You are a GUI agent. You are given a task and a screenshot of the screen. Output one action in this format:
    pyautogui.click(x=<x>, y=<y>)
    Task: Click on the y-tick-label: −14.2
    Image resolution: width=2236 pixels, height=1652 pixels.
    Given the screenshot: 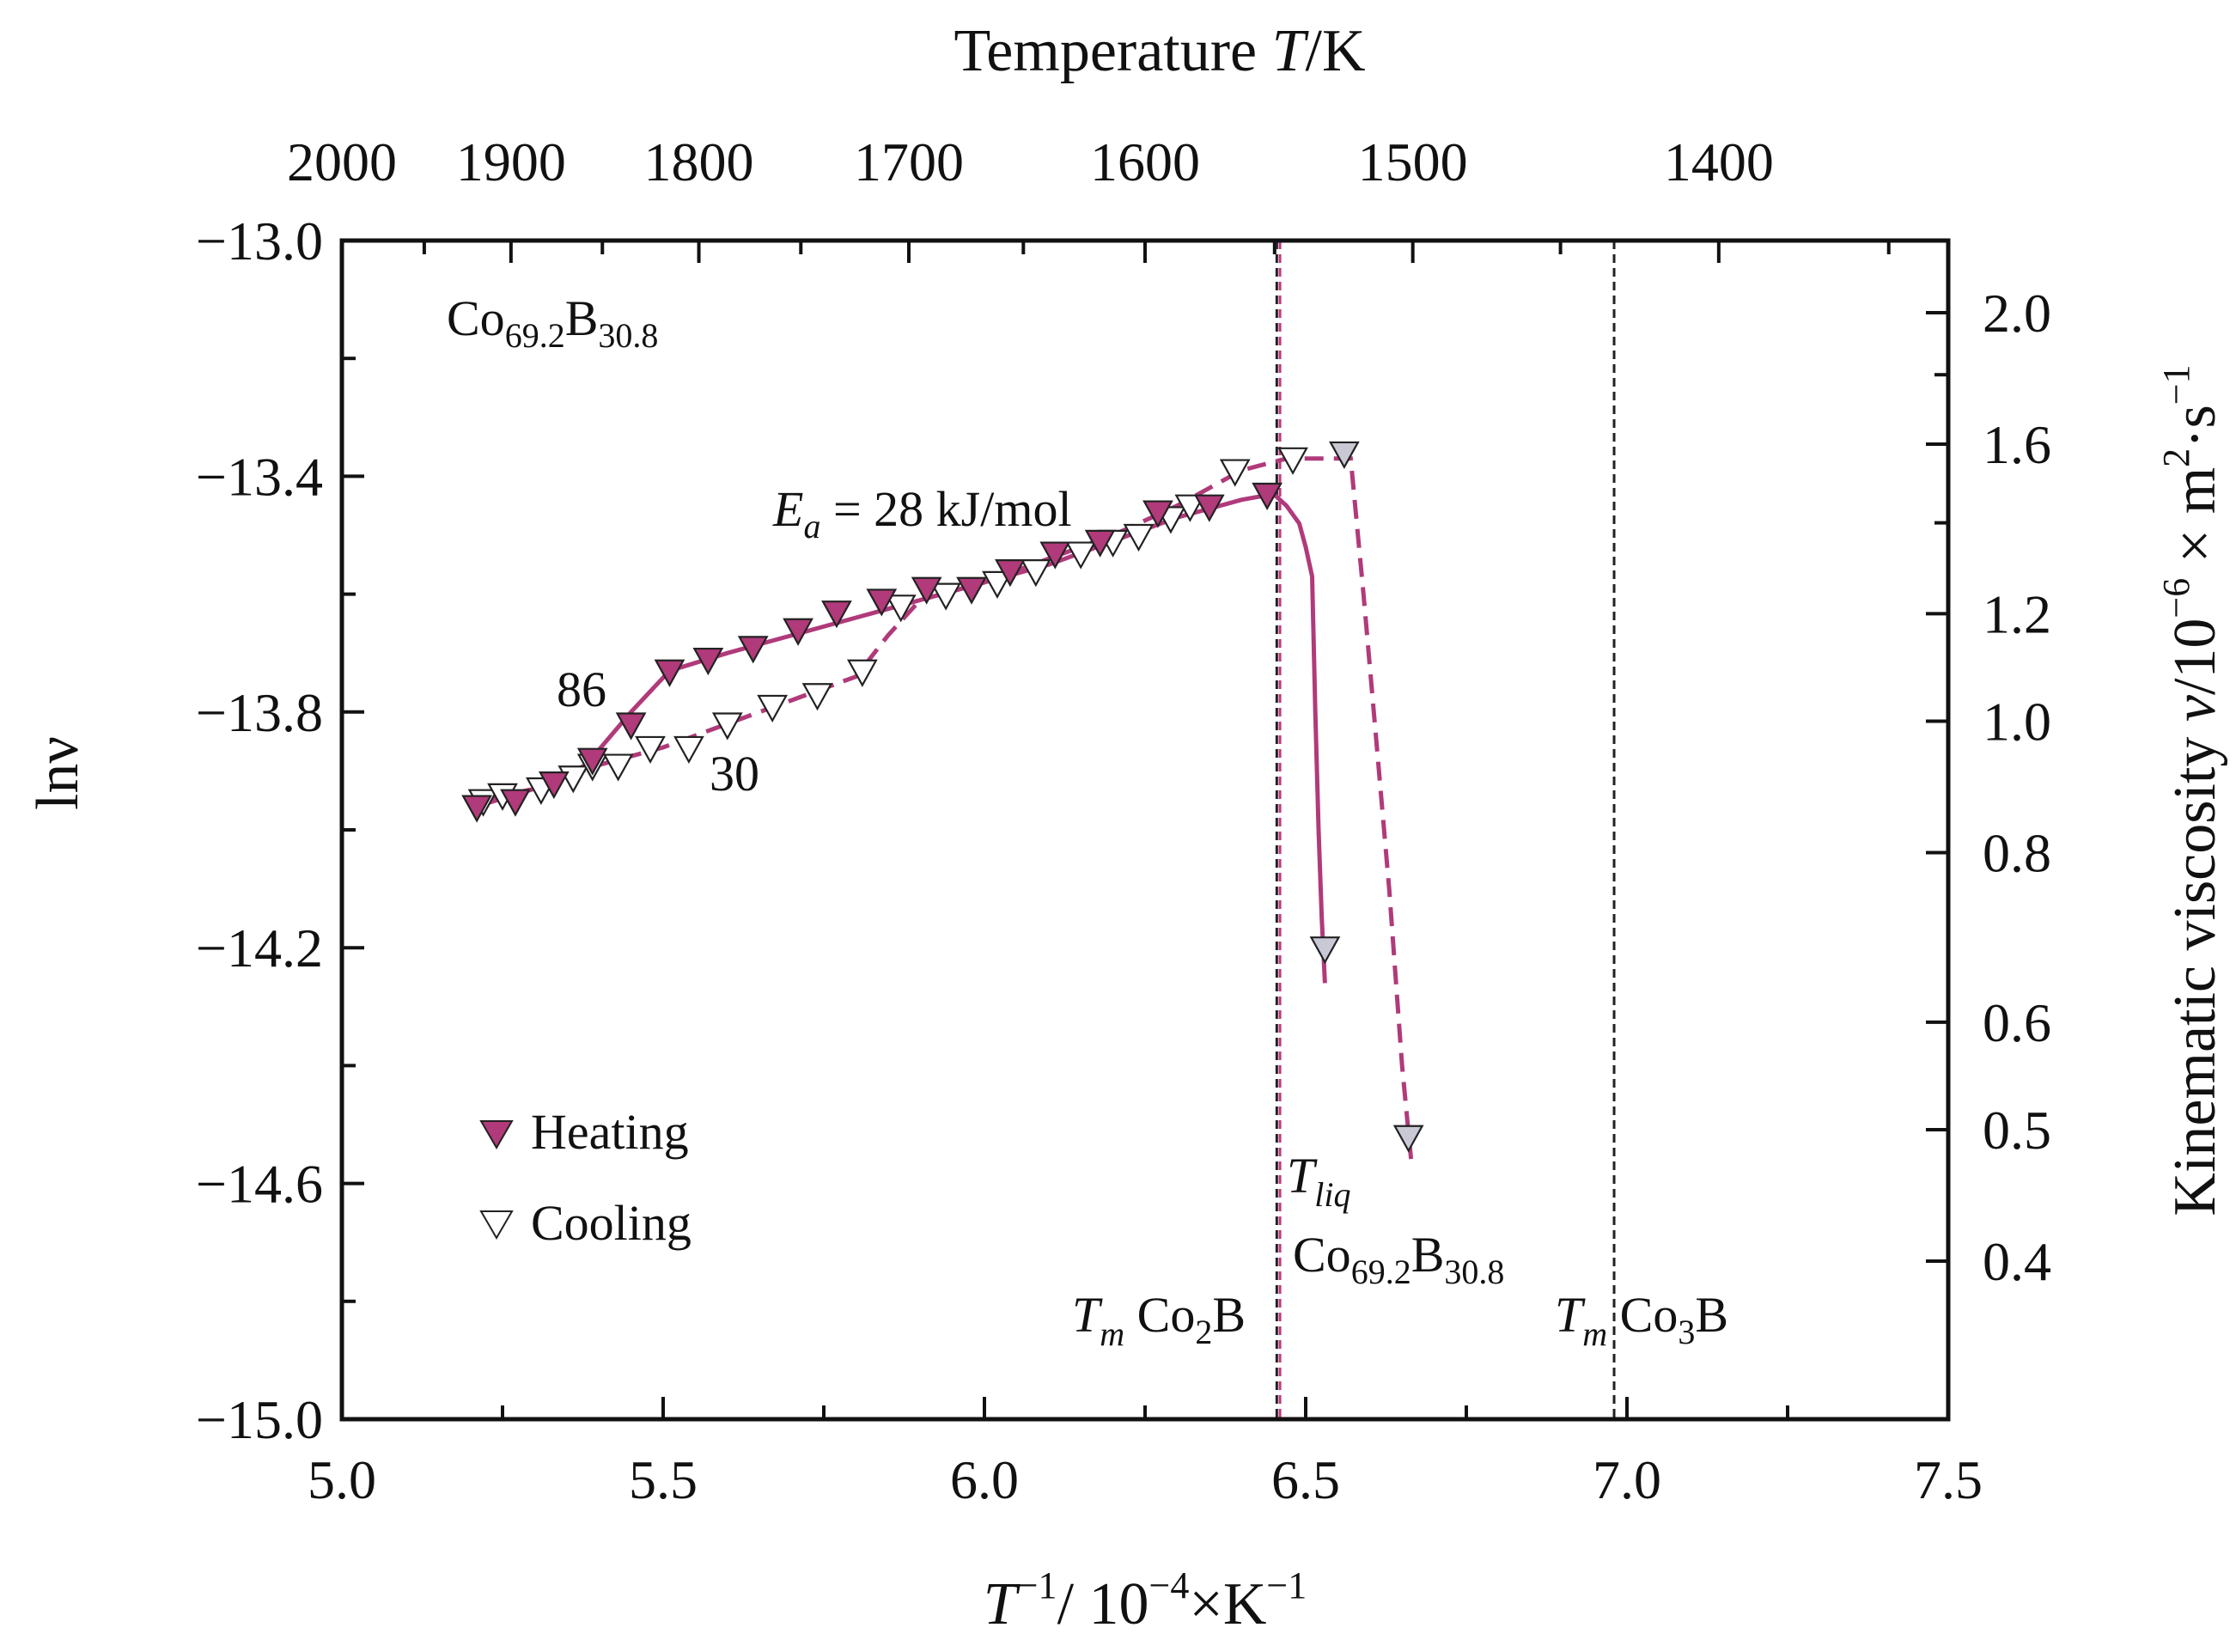 What is the action you would take?
    pyautogui.click(x=260, y=948)
    